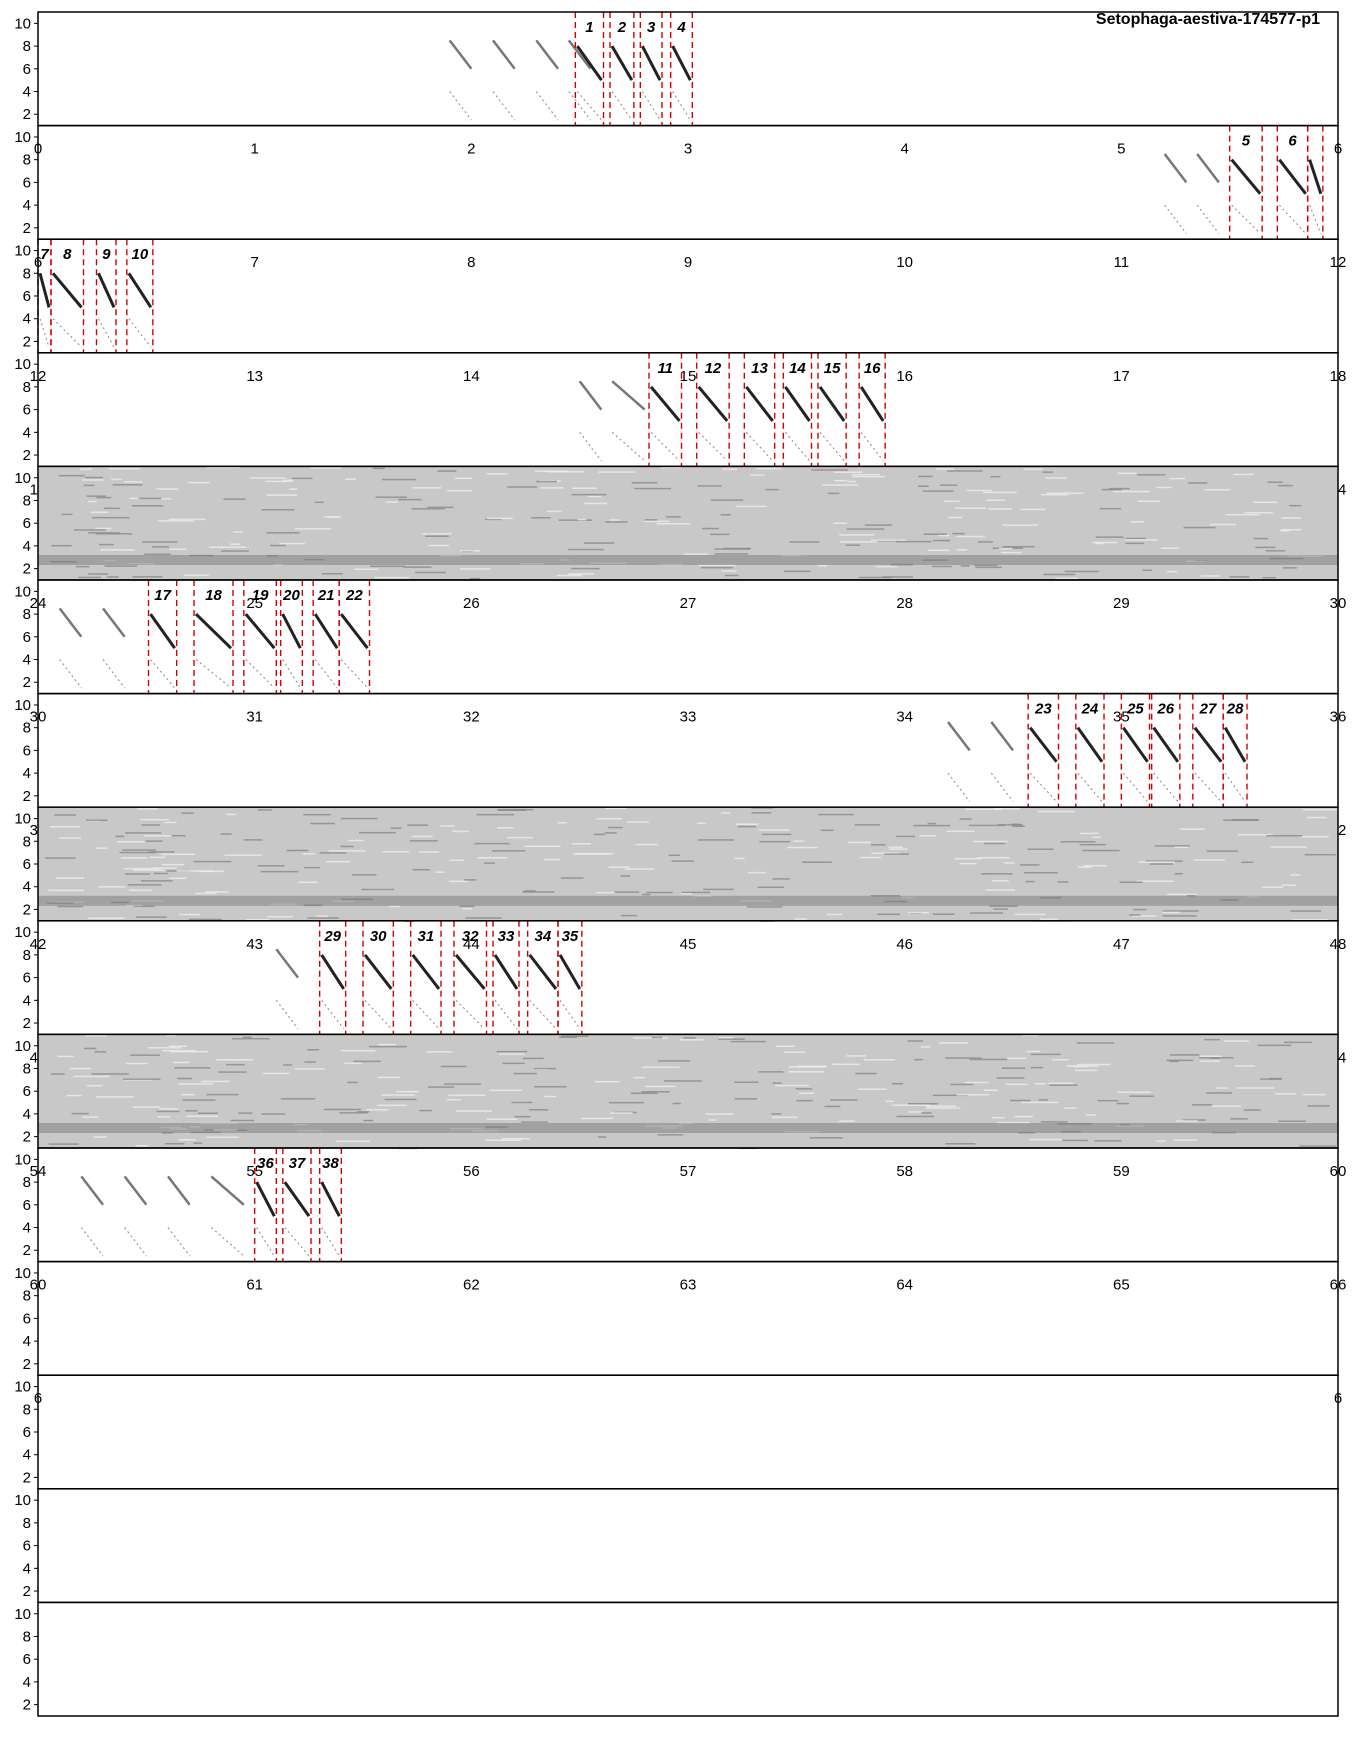  Describe the element at coordinates (1235, 709) in the screenshot. I see `segment-label: 28` at that location.